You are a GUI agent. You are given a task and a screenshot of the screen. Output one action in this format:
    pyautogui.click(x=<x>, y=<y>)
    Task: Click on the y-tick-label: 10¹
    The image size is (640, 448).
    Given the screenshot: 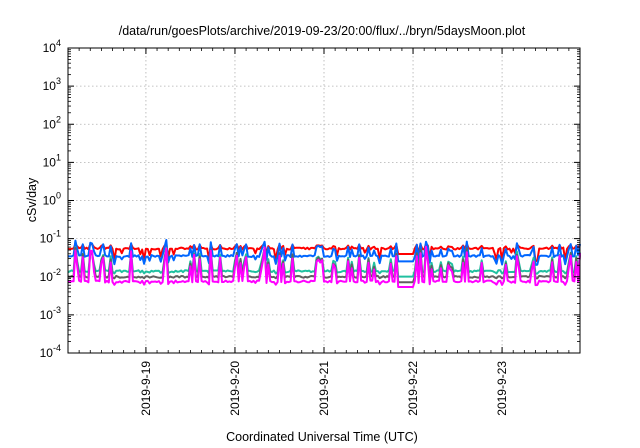 What is the action you would take?
    pyautogui.click(x=52, y=160)
    